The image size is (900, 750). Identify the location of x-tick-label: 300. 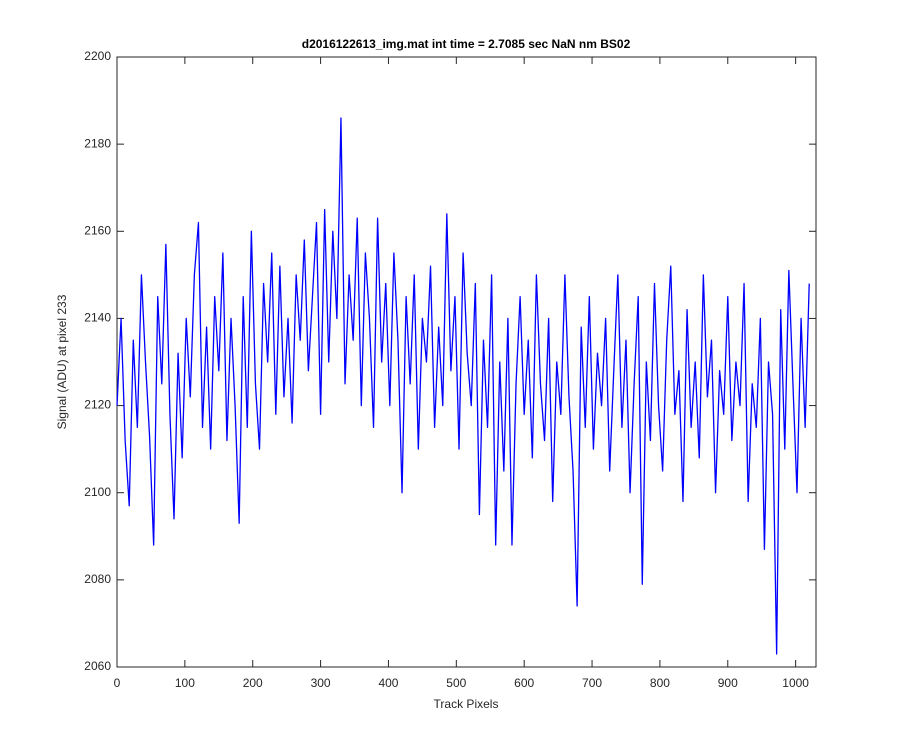
(321, 683).